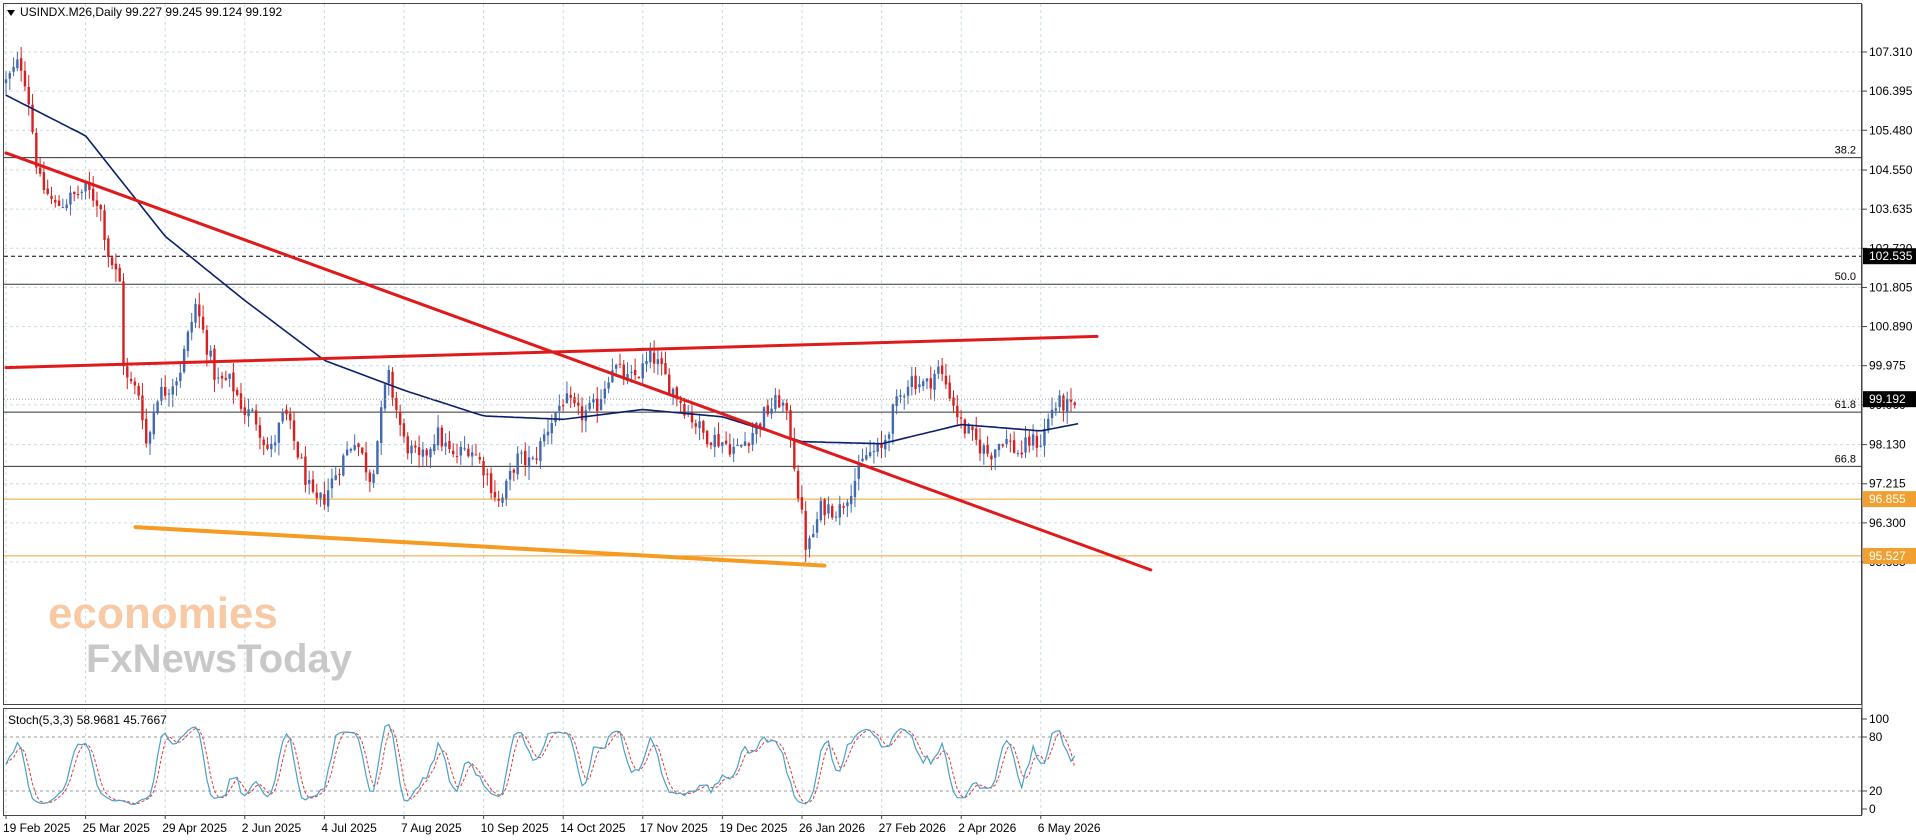  What do you see at coordinates (1891, 170) in the screenshot?
I see `price-tick-label: 104.550` at bounding box center [1891, 170].